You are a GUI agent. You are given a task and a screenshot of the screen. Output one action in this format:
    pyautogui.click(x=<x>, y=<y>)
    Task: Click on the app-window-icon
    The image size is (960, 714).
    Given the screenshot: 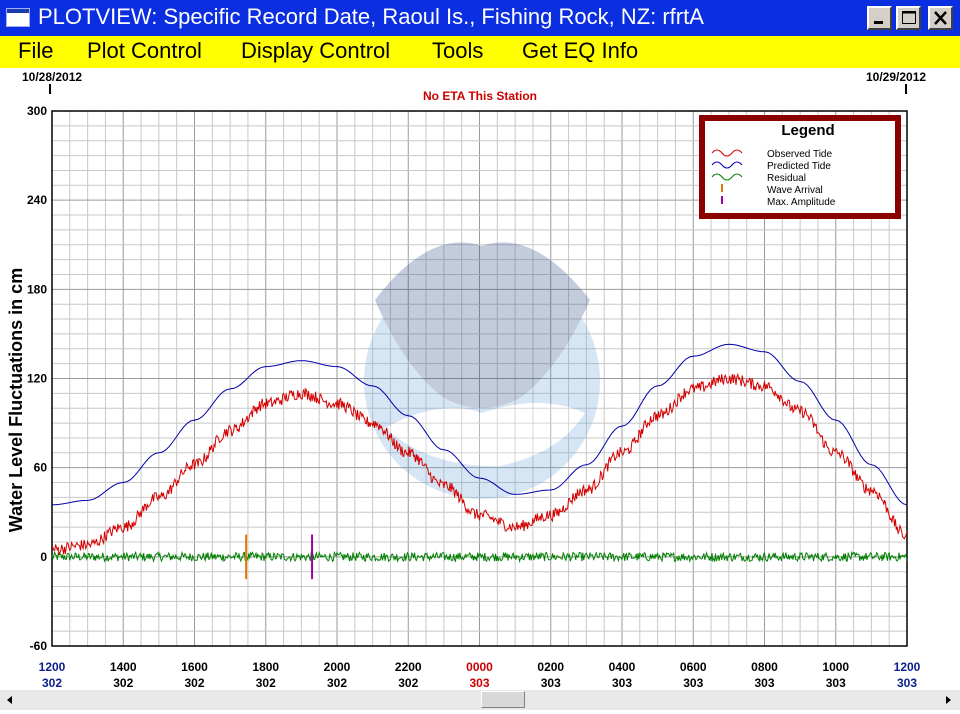 What is the action you would take?
    pyautogui.click(x=18, y=17)
    